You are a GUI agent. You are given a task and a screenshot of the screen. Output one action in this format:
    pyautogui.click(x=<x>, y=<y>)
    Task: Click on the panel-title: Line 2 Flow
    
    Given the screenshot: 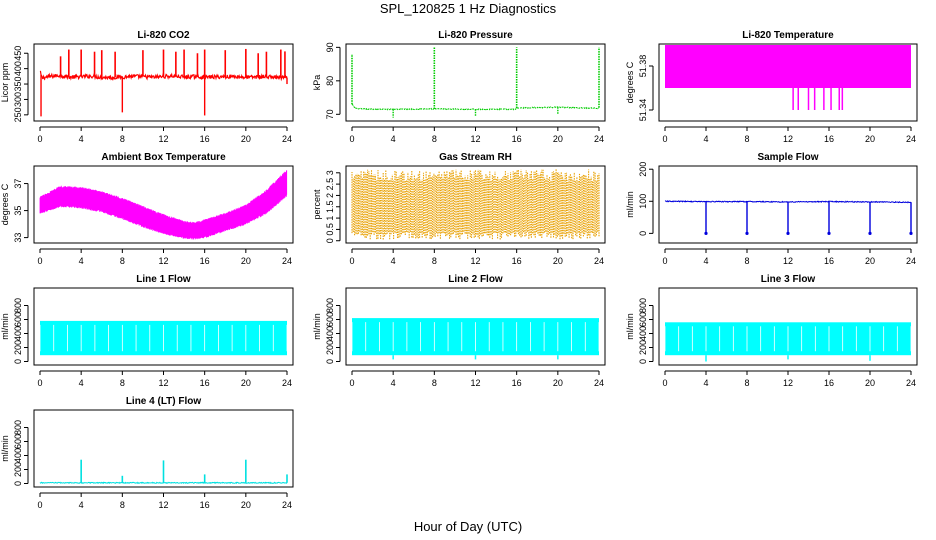 What is the action you would take?
    pyautogui.click(x=475, y=279)
    